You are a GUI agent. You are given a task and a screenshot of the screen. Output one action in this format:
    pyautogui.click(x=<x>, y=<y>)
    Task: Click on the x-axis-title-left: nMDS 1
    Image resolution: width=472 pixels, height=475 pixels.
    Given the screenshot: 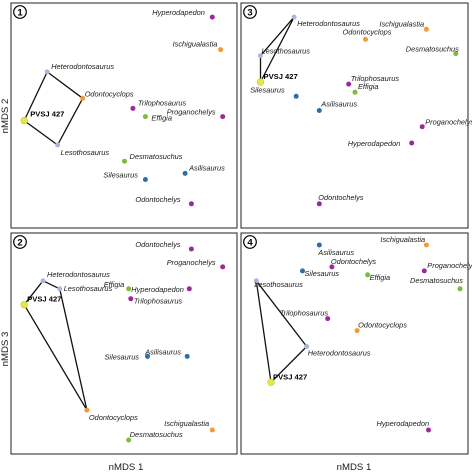 What is the action you would take?
    pyautogui.click(x=126, y=467)
    